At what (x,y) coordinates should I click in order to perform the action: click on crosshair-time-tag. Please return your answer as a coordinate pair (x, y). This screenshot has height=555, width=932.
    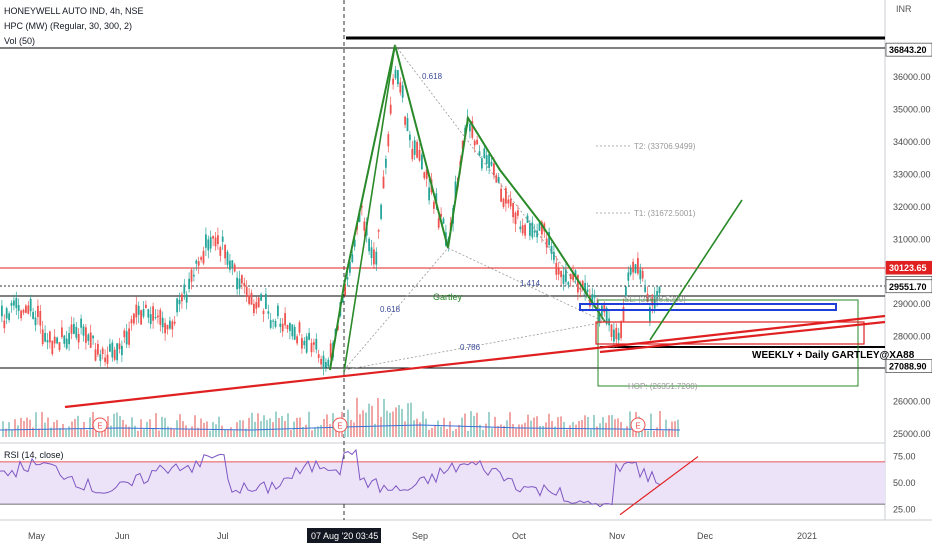
    Looking at the image, I should click on (344, 535).